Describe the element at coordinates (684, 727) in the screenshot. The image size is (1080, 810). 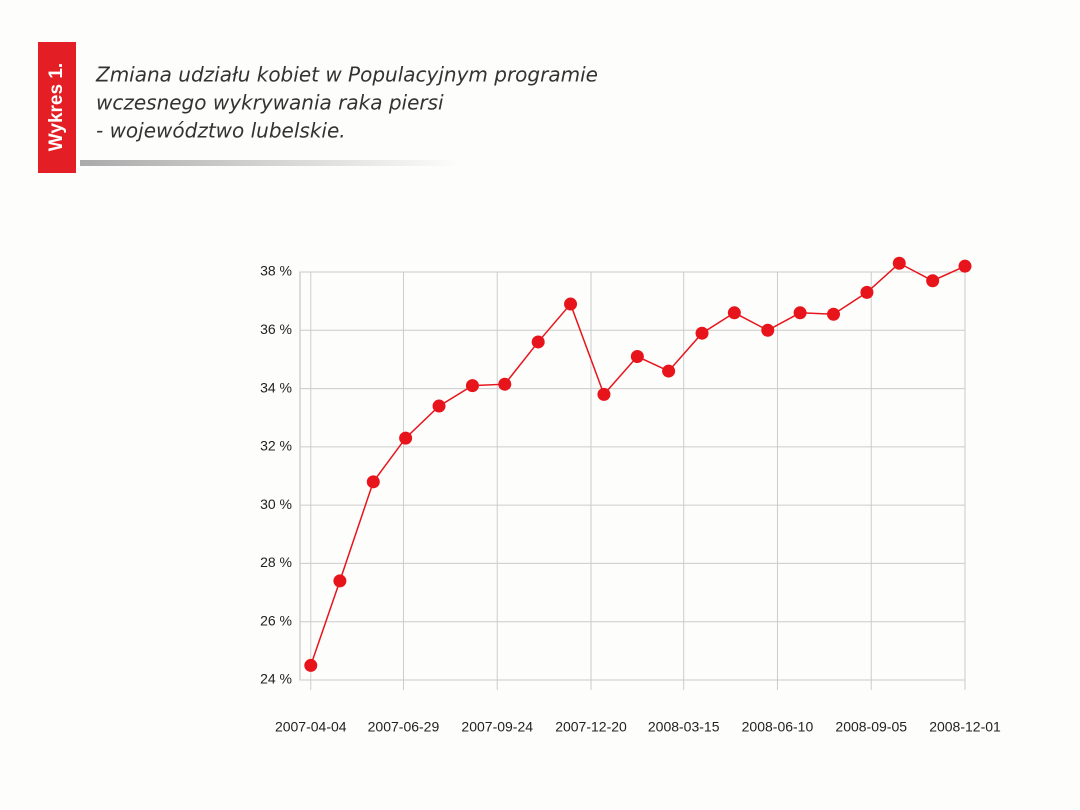
I see `x-tick-label: 2008-03-15` at that location.